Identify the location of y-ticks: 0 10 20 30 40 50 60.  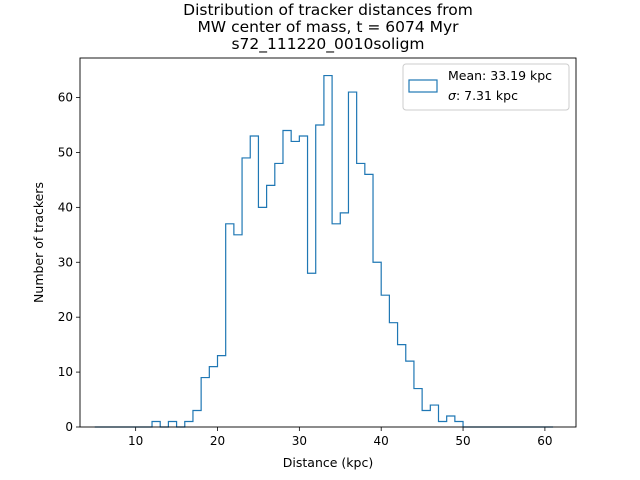
(69, 262).